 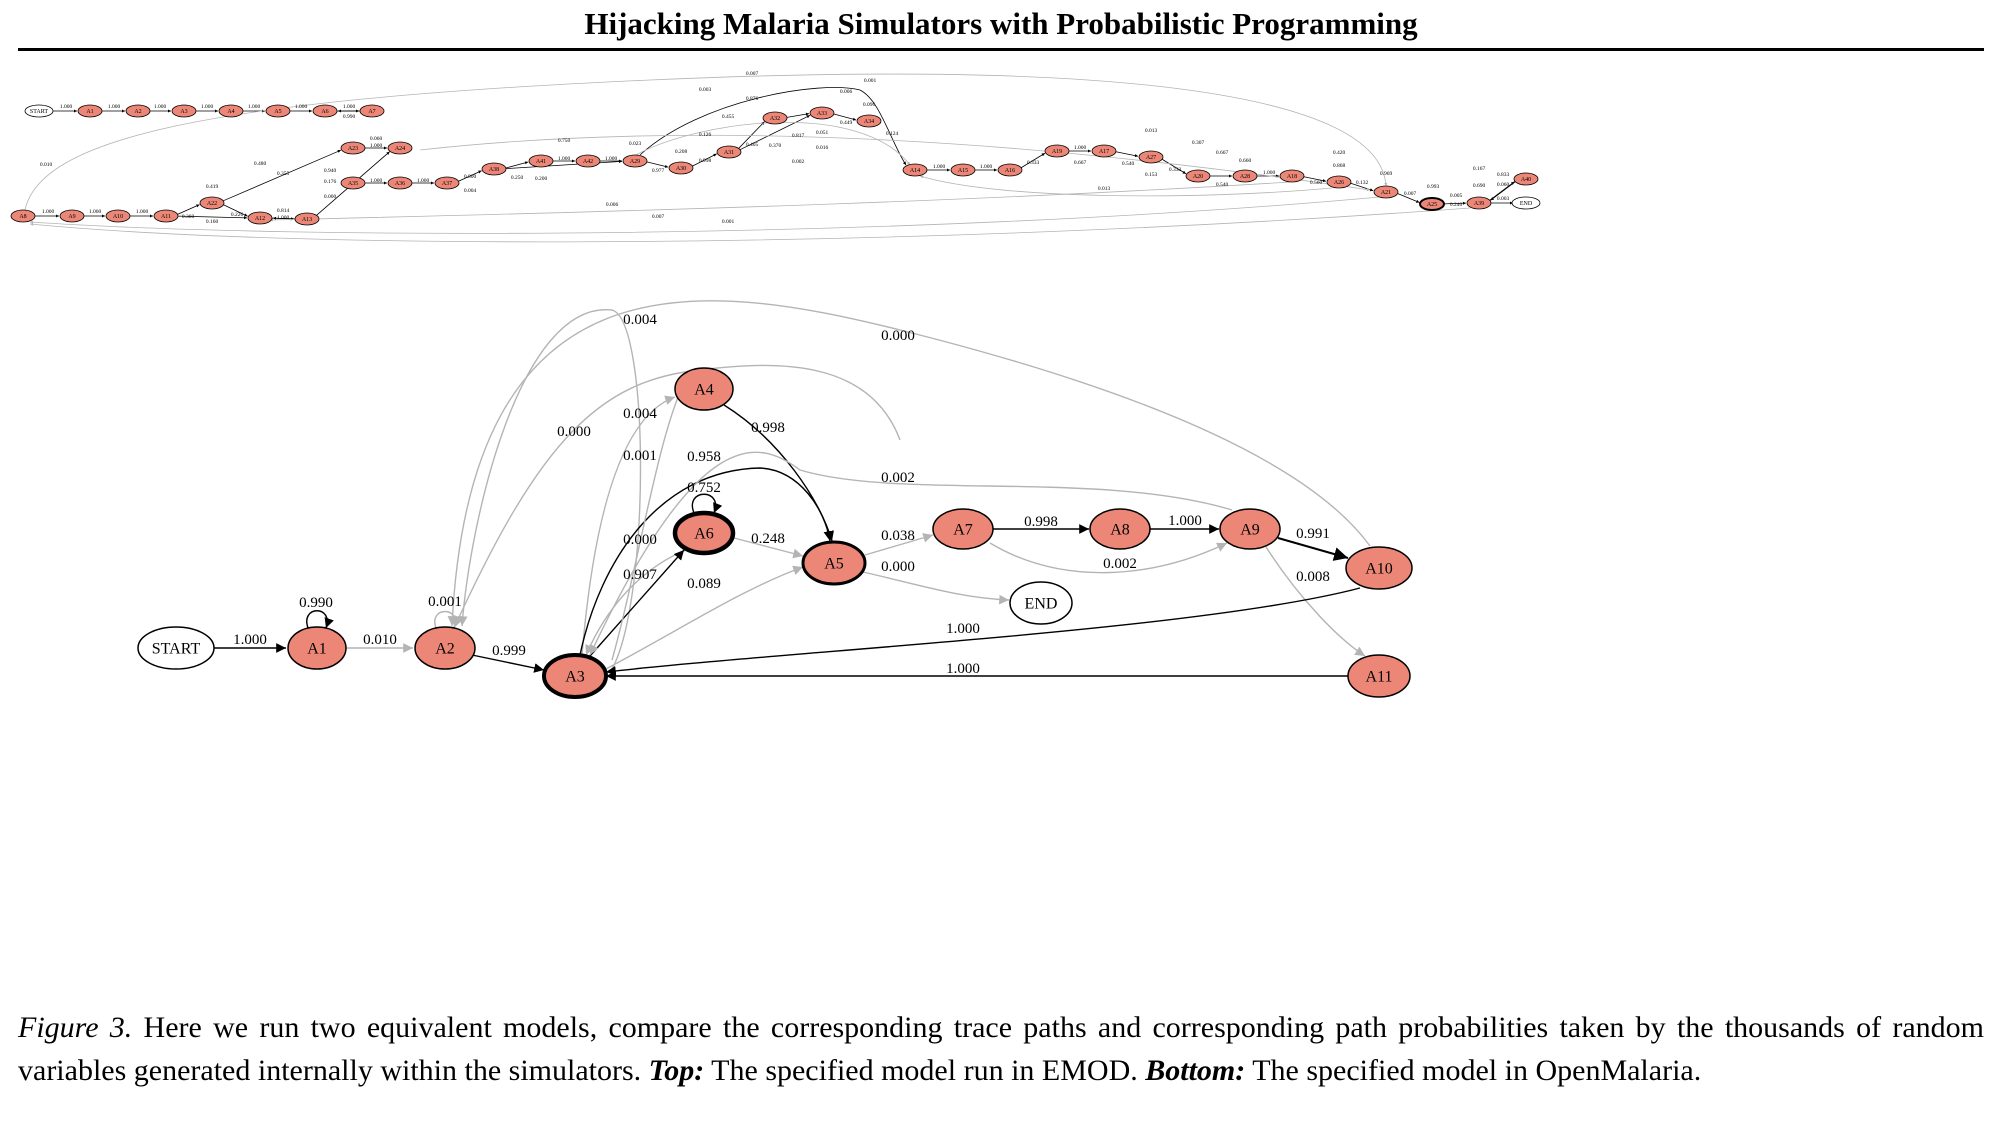 I want to click on edge-label: 0.990, so click(x=349, y=117).